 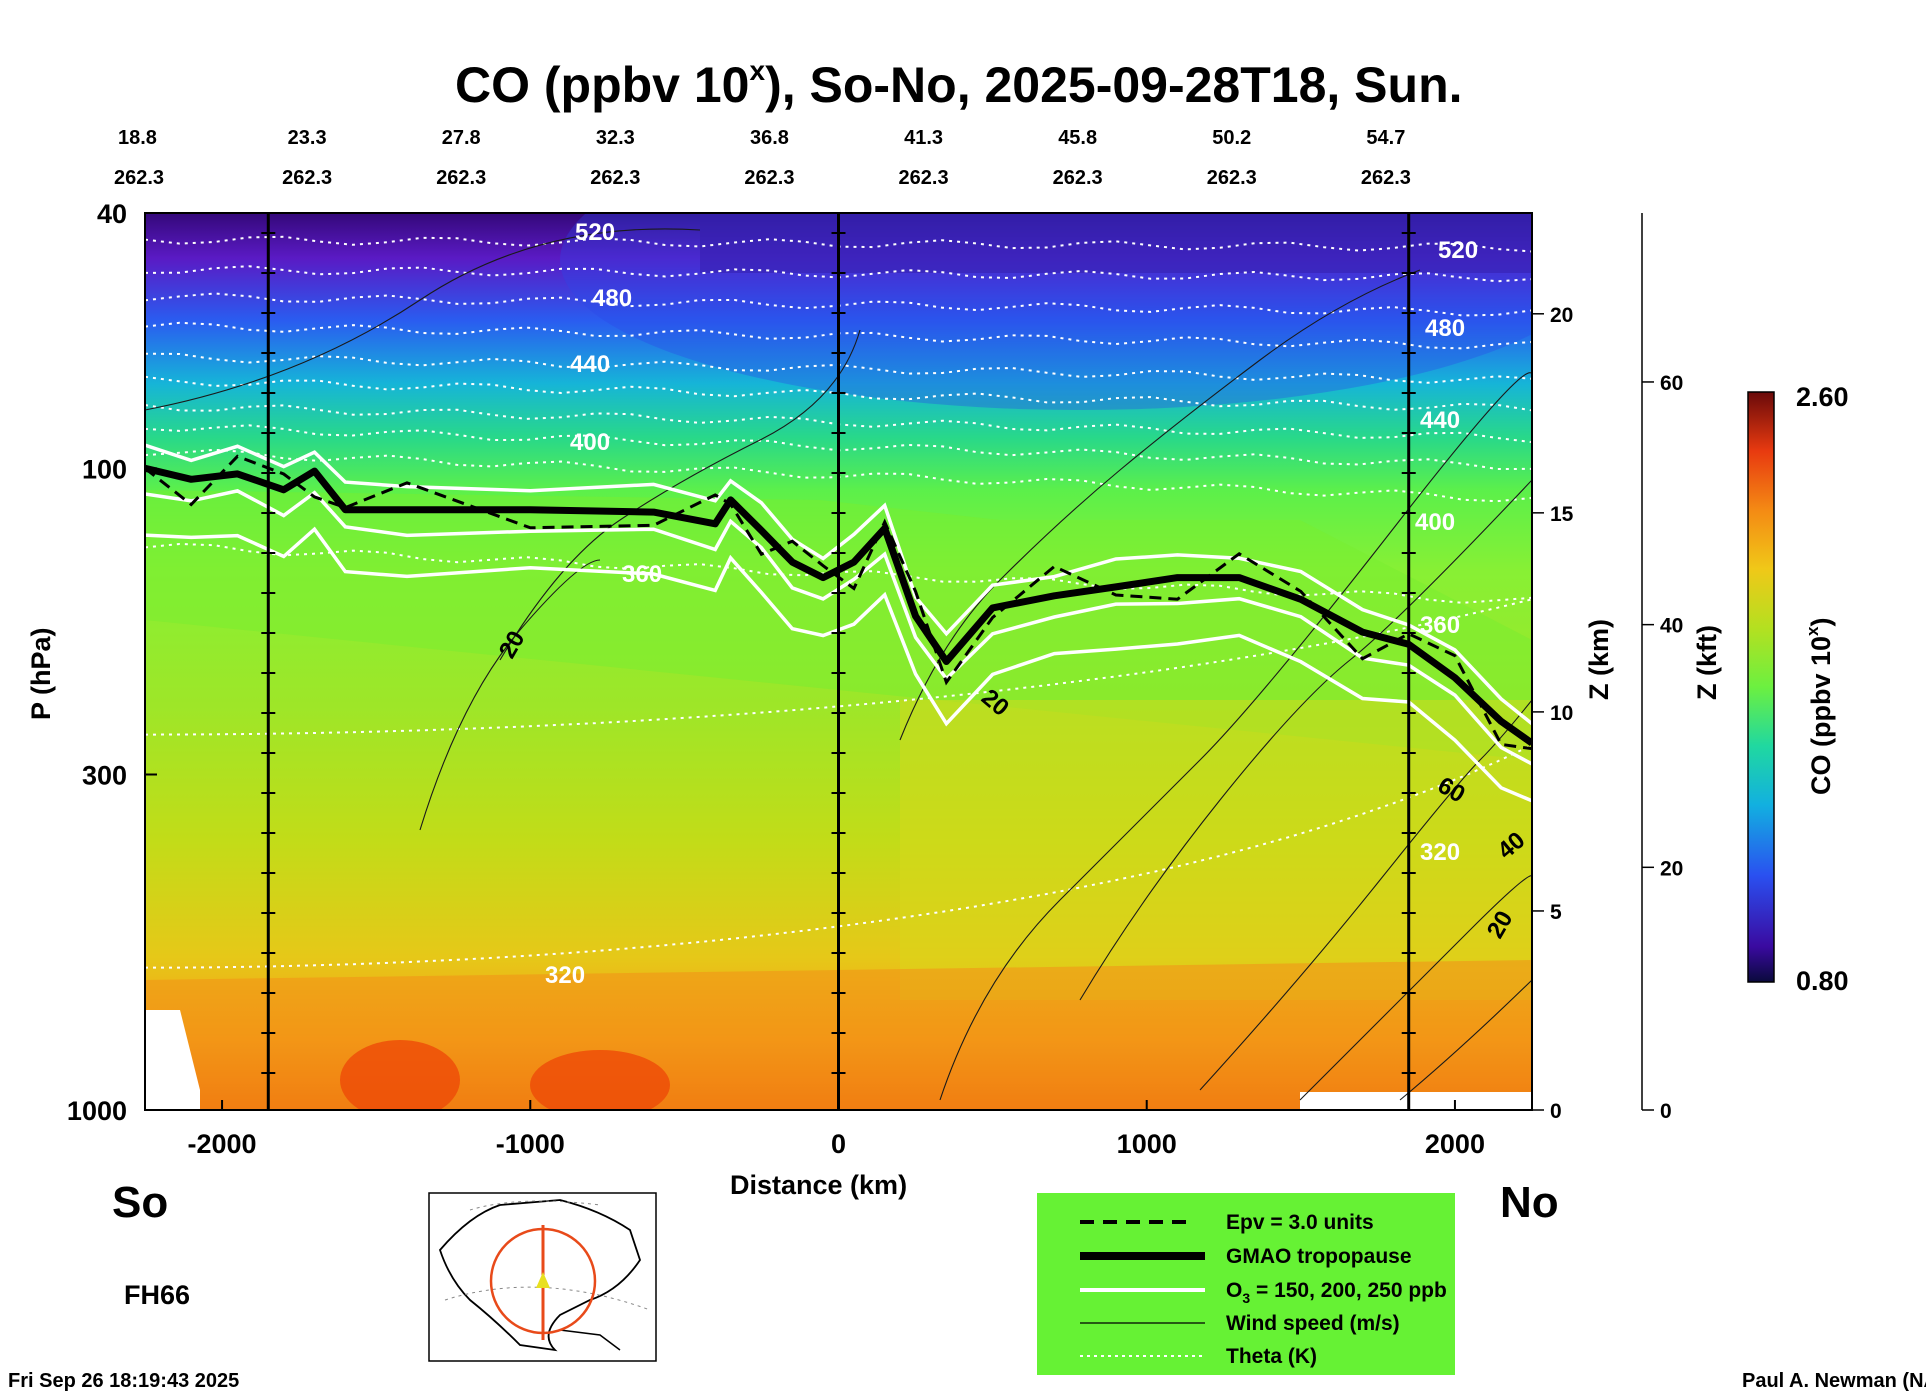 I want to click on z-km-tick-label: 15, so click(x=1562, y=514).